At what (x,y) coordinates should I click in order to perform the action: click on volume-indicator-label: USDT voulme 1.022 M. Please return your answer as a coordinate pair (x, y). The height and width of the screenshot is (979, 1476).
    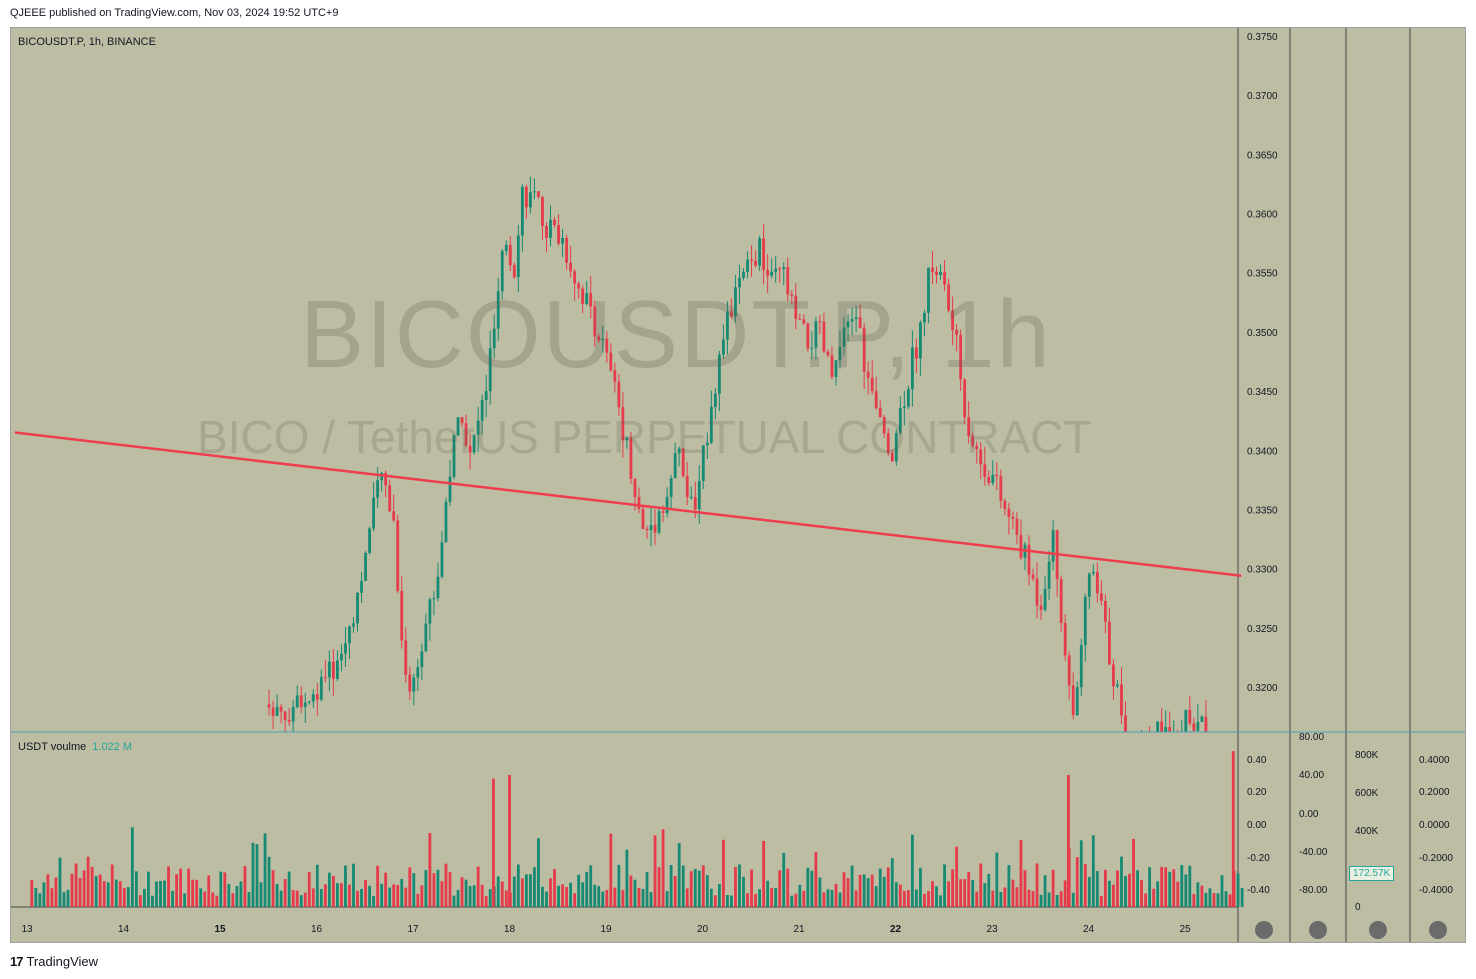
    Looking at the image, I should click on (75, 747).